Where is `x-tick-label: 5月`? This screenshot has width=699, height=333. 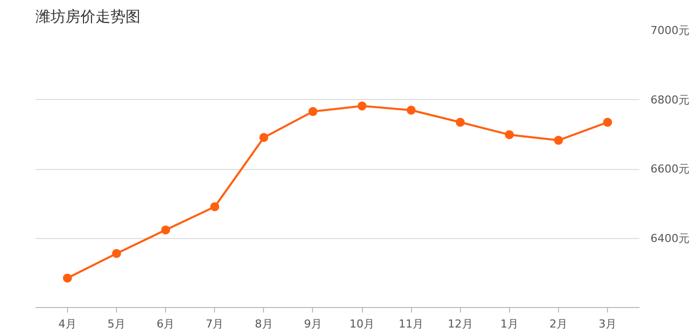
x-tick-label: 5月 is located at coordinates (117, 324).